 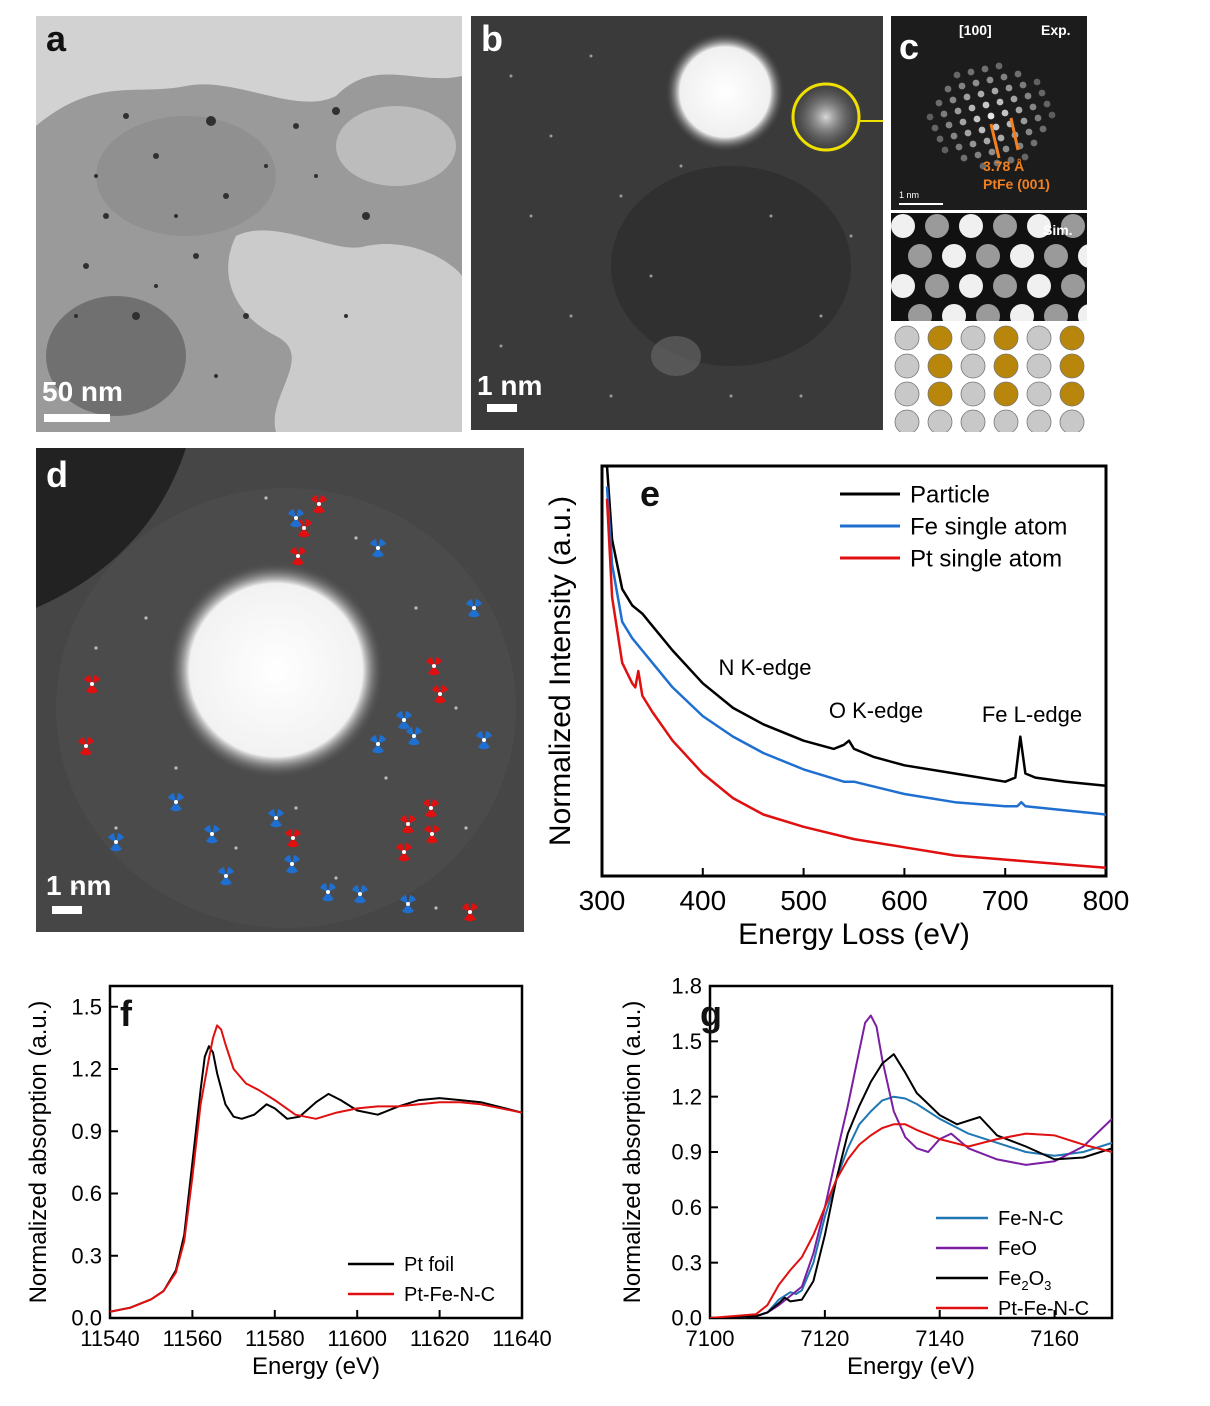 I want to click on x-tick-label: 7100, so click(x=710, y=1338).